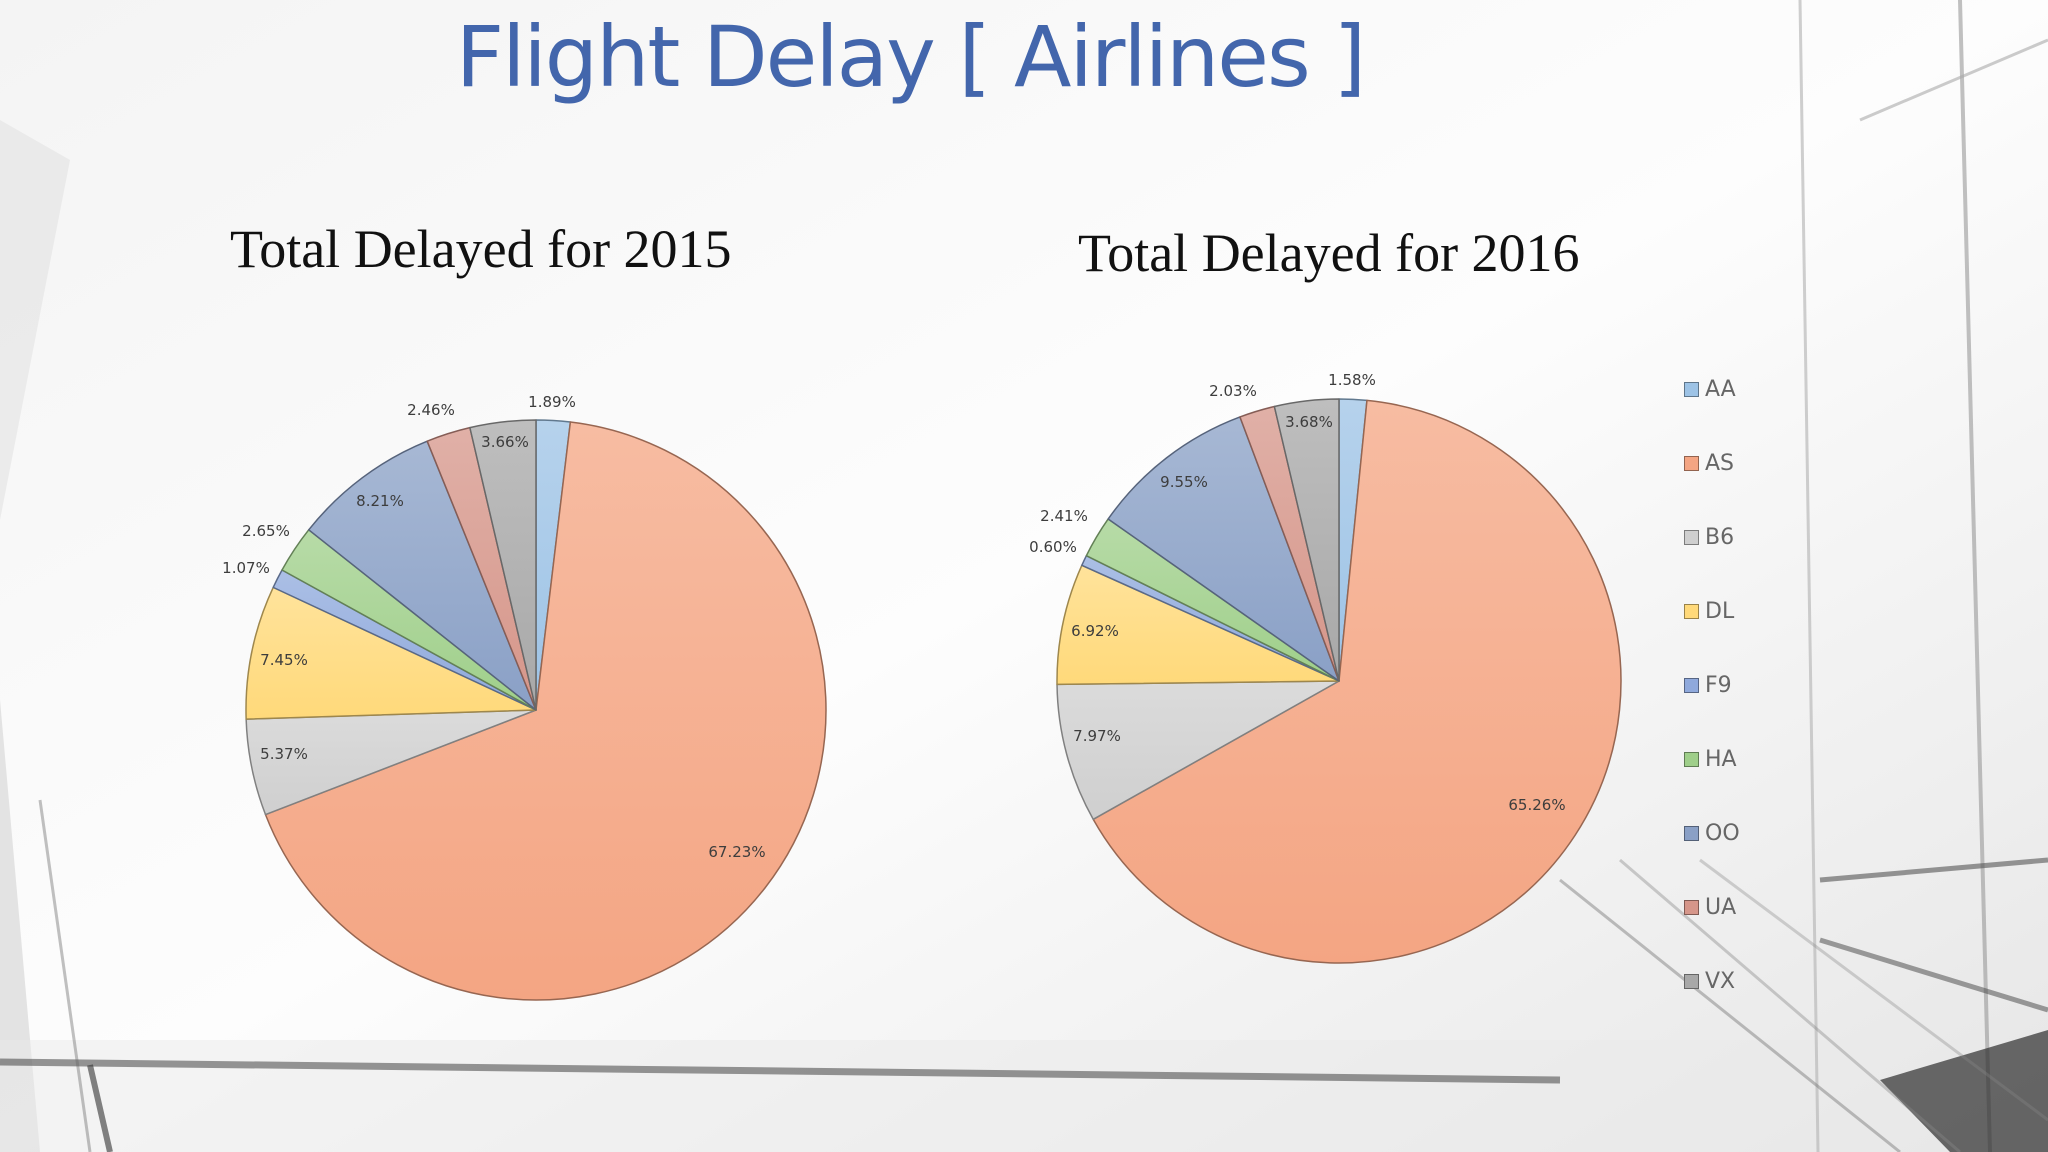  What do you see at coordinates (1536, 805) in the screenshot?
I see `data-label-as: 65.26%` at bounding box center [1536, 805].